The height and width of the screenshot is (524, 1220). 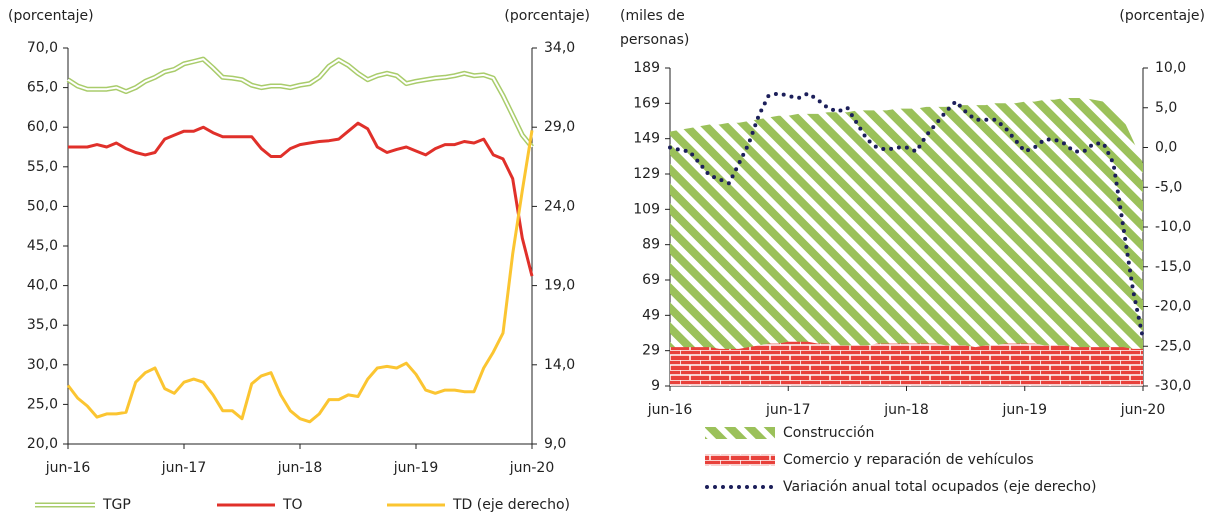 I want to click on y-tick-label: 65,0, so click(x=42, y=88).